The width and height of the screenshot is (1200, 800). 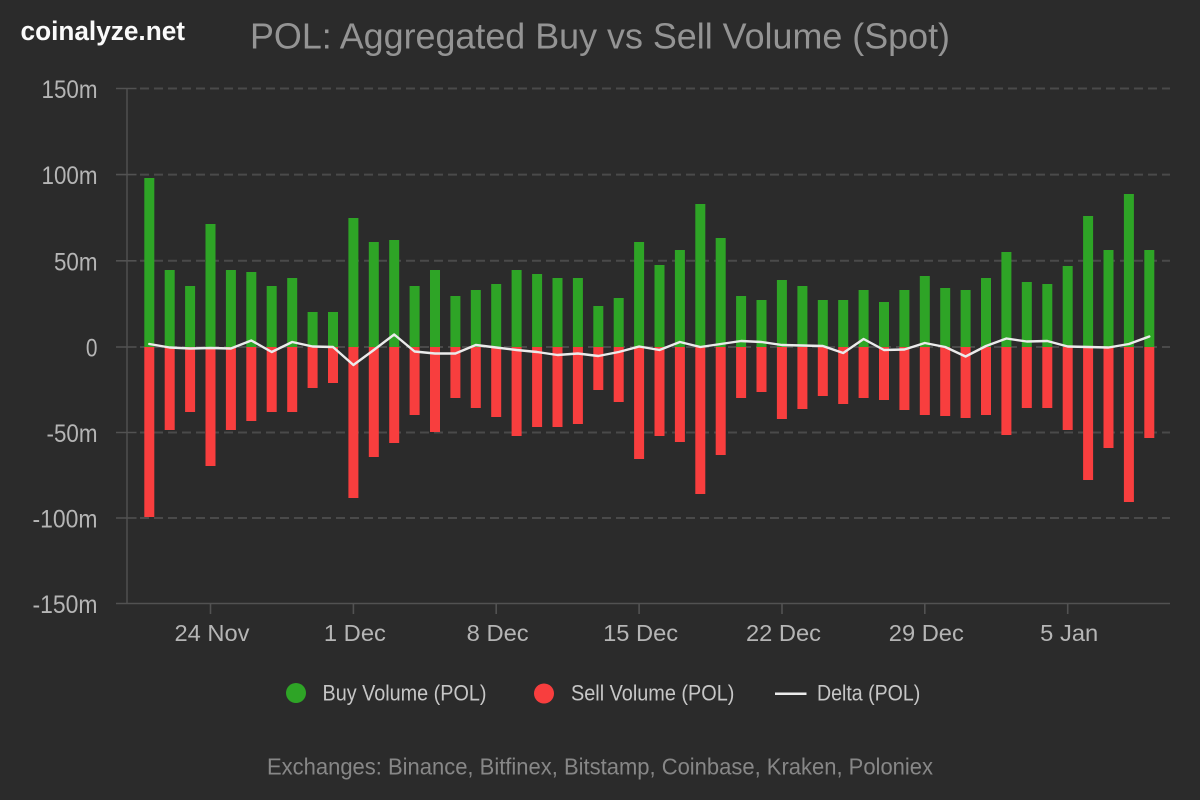 I want to click on svg-text: 1 Dec, so click(x=355, y=633).